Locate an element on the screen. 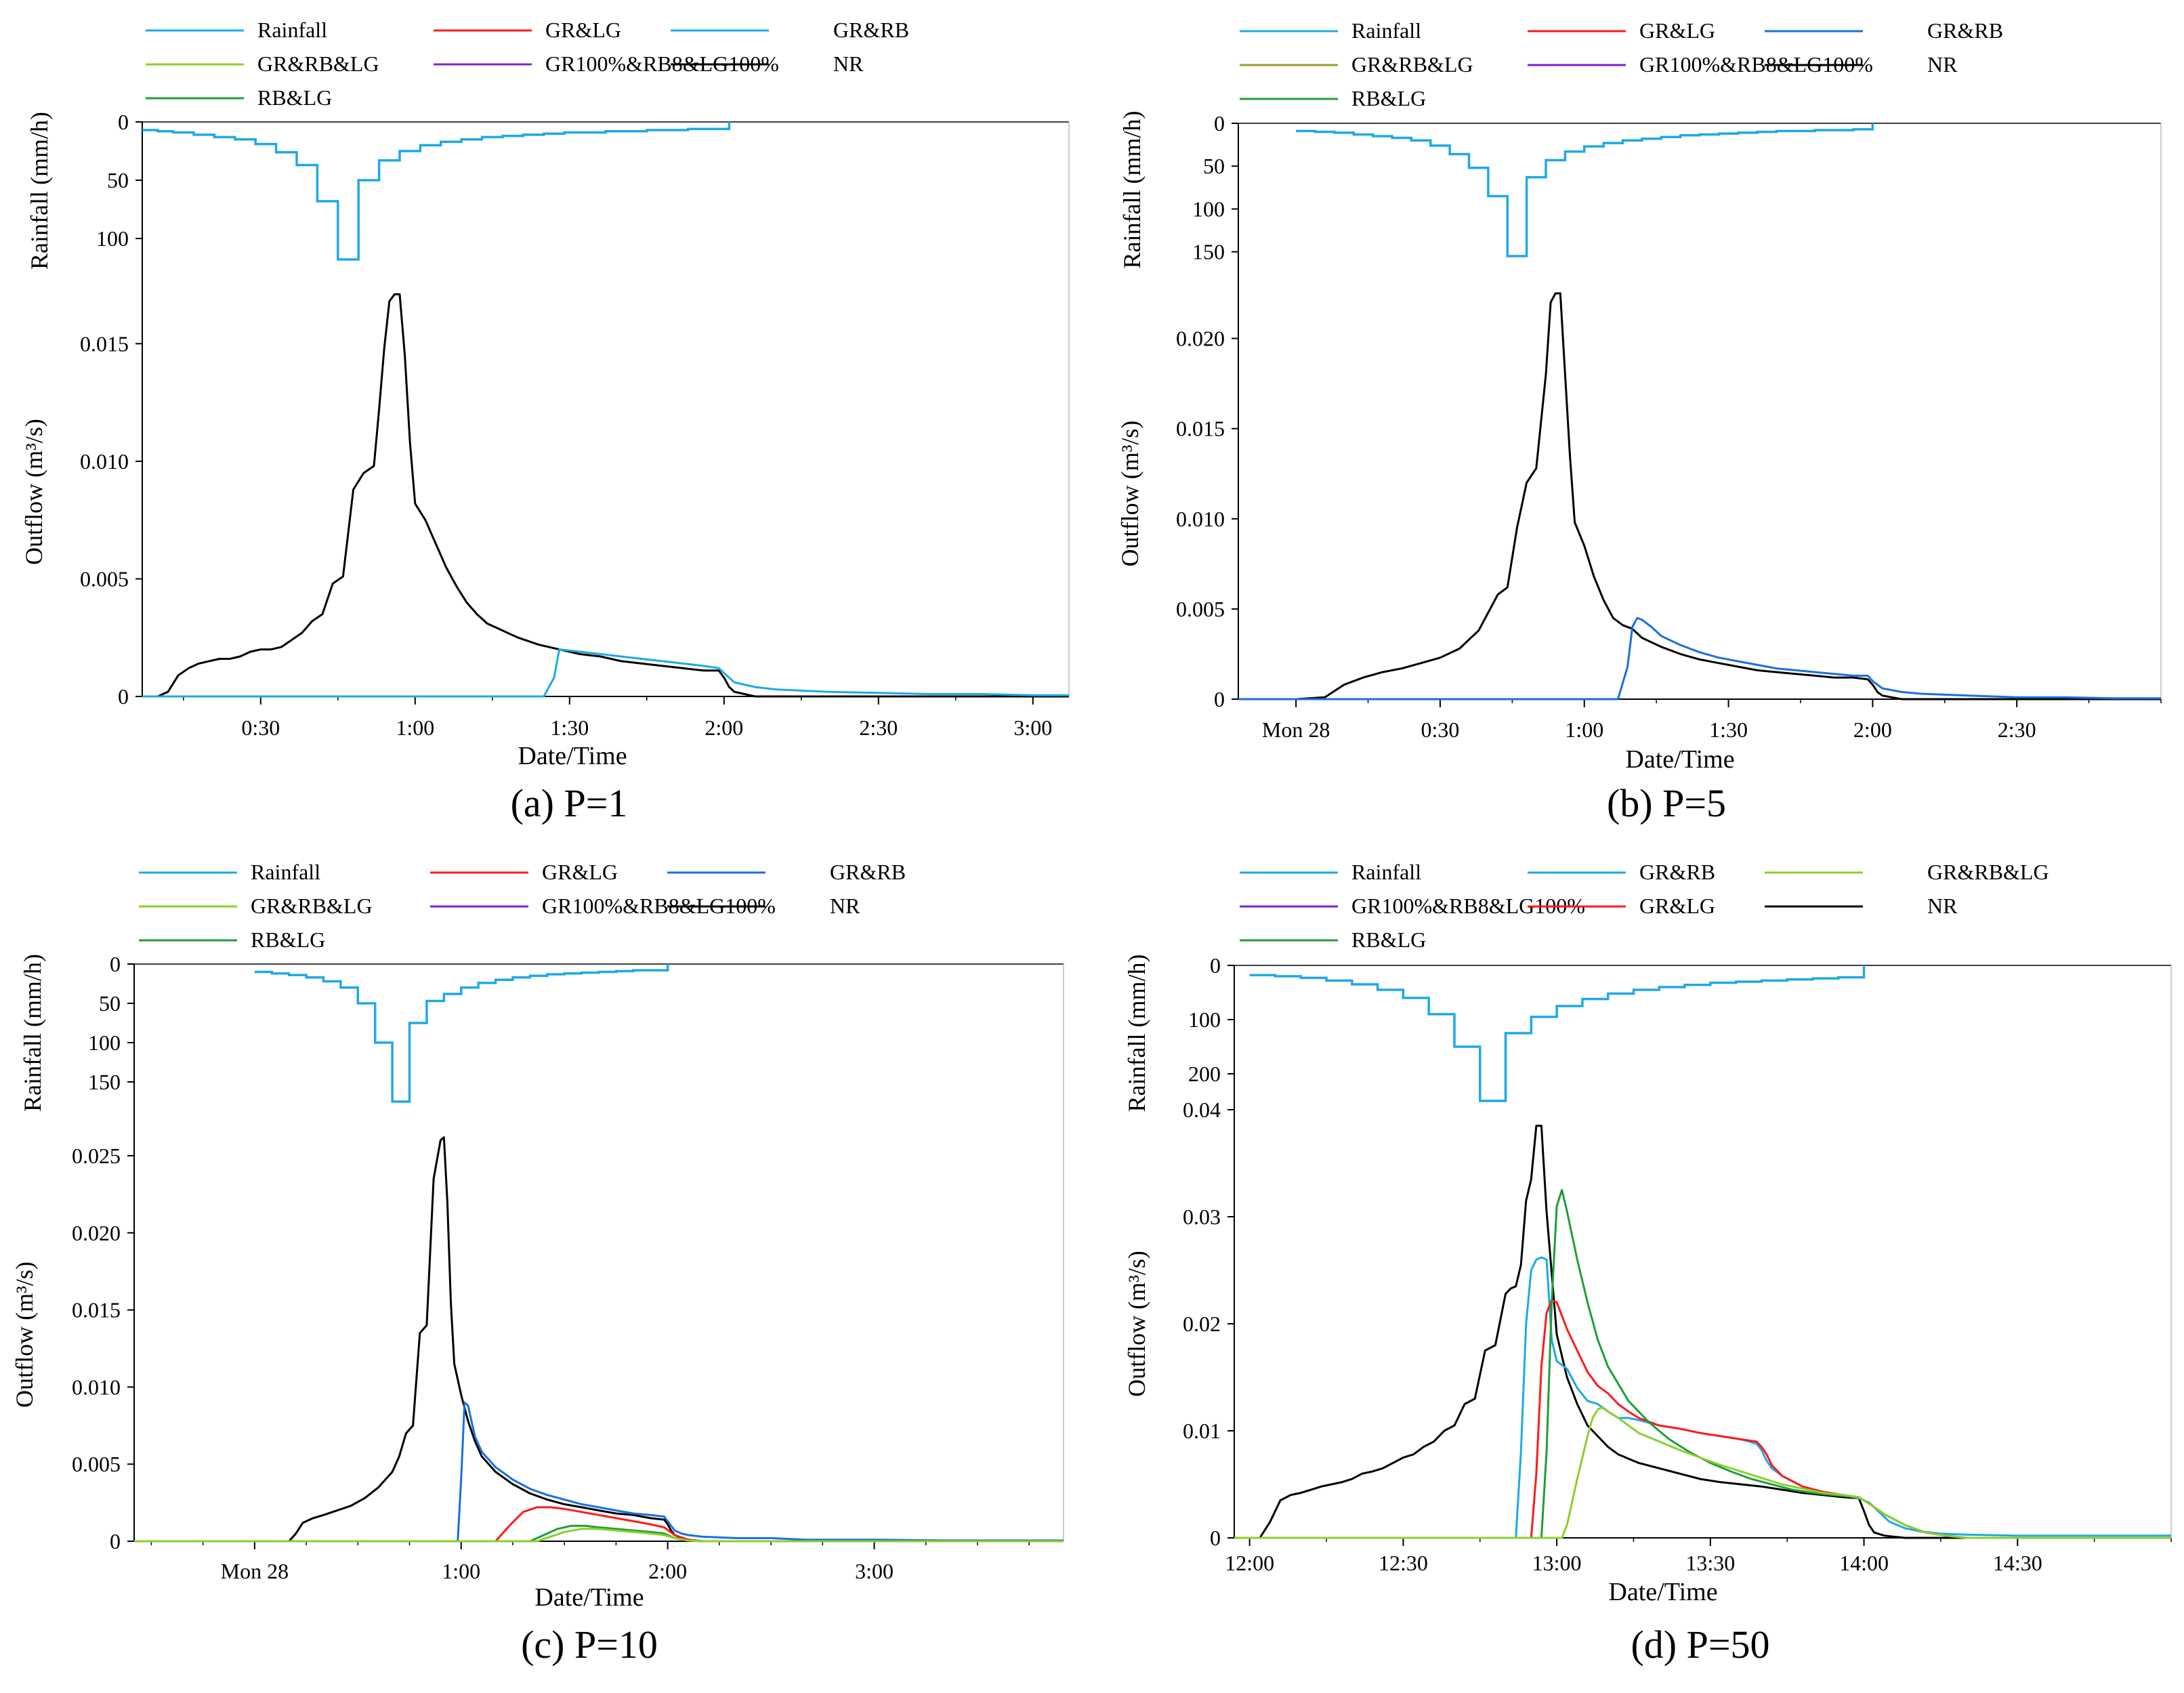 Image resolution: width=2184 pixels, height=1693 pixels. series-rb-lg is located at coordinates (1702, 1364).